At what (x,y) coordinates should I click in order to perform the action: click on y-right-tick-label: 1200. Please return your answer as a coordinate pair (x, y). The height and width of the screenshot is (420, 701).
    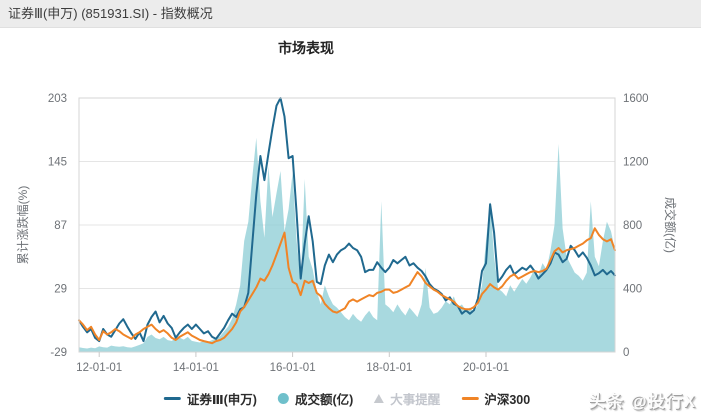
    Looking at the image, I should click on (636, 163).